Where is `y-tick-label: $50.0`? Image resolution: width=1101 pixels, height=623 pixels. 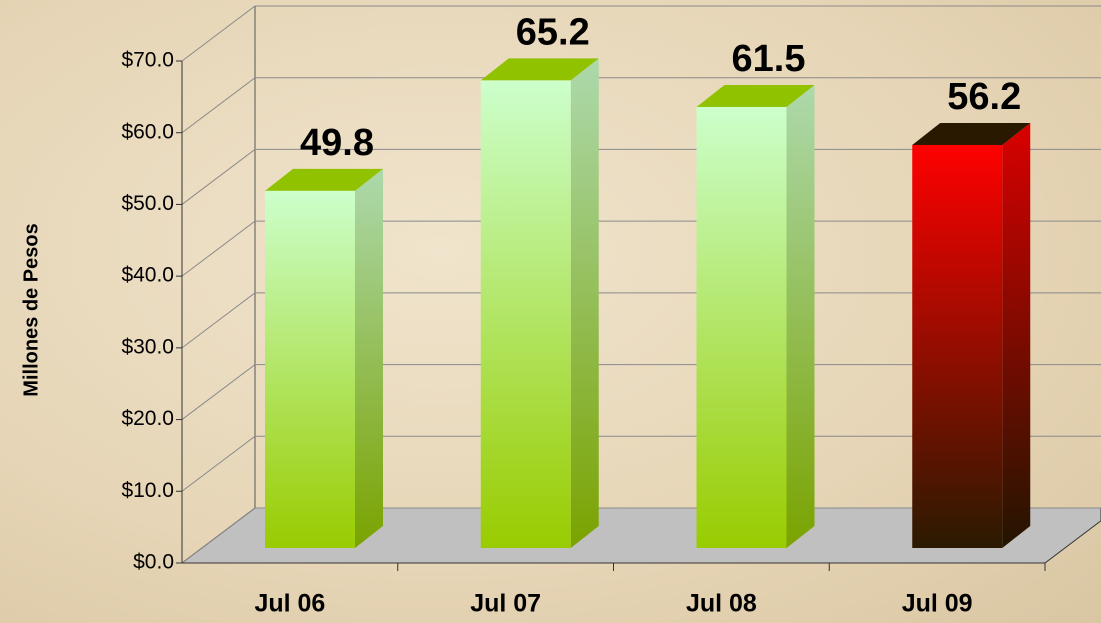
y-tick-label: $50.0 is located at coordinates (147, 203).